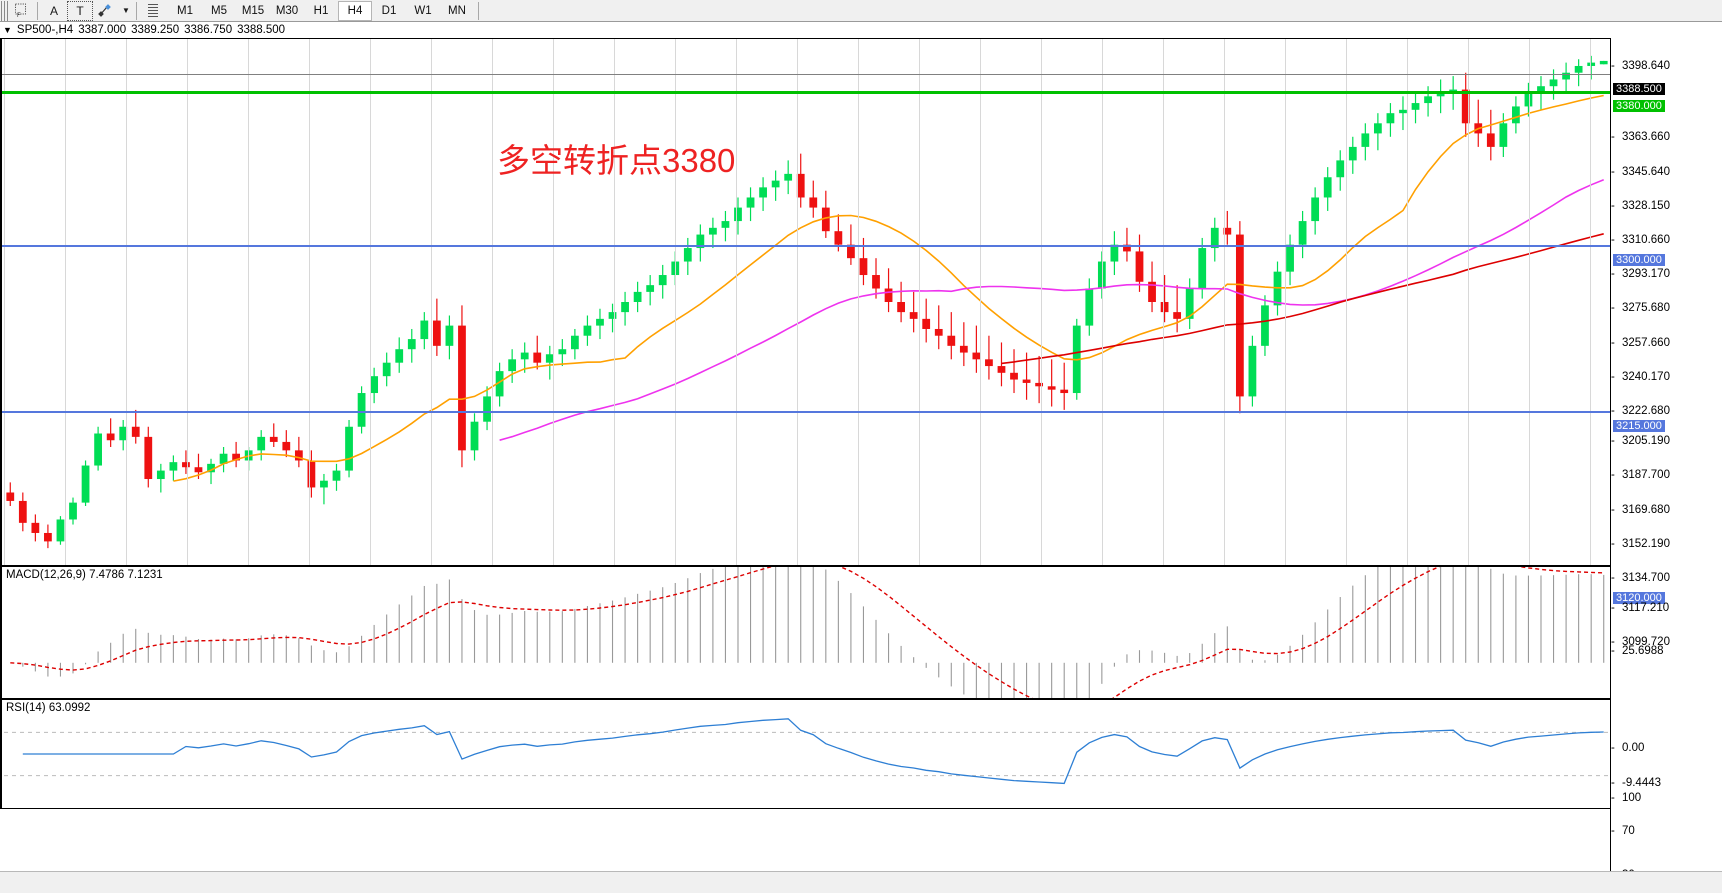 The height and width of the screenshot is (893, 1722). Describe the element at coordinates (126, 10) in the screenshot. I see `drawing-dropdown-arrow-icon: ▼` at that location.